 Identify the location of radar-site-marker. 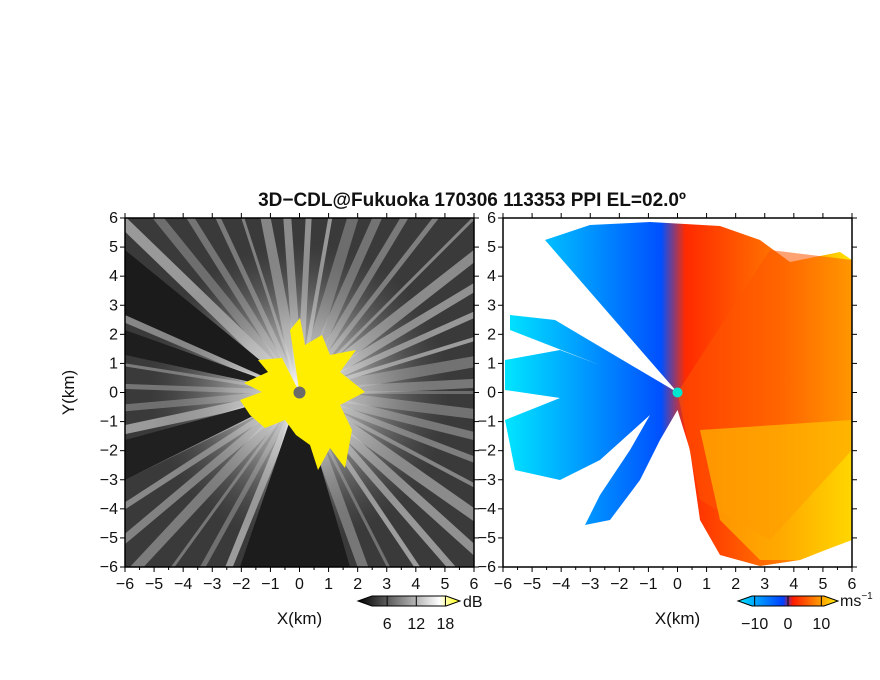
(299, 392).